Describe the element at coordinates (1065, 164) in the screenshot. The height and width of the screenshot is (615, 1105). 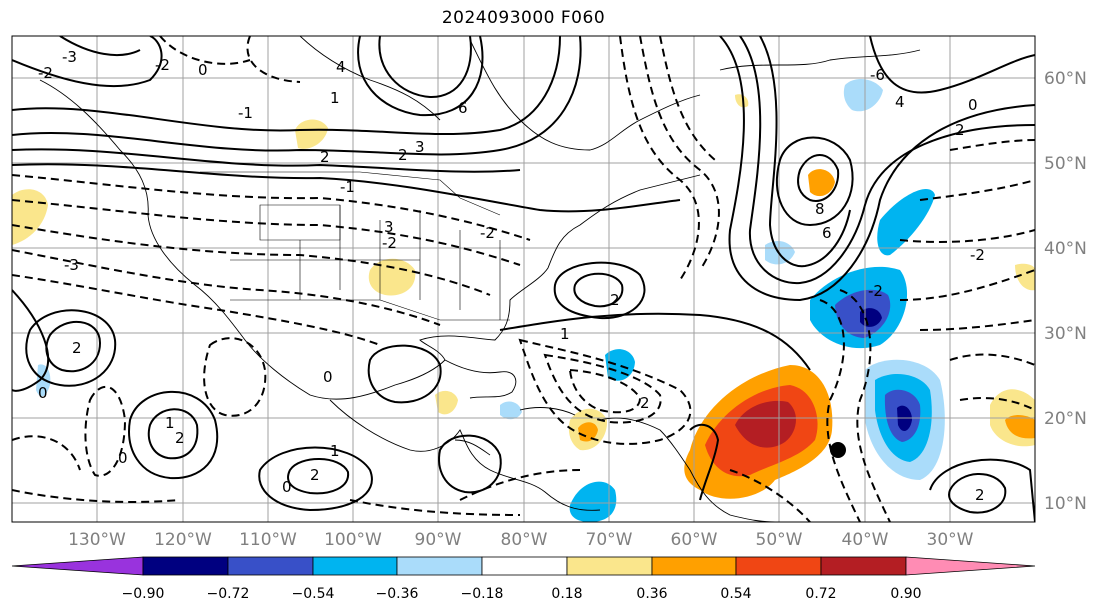
I see `lat-label: 50°N` at that location.